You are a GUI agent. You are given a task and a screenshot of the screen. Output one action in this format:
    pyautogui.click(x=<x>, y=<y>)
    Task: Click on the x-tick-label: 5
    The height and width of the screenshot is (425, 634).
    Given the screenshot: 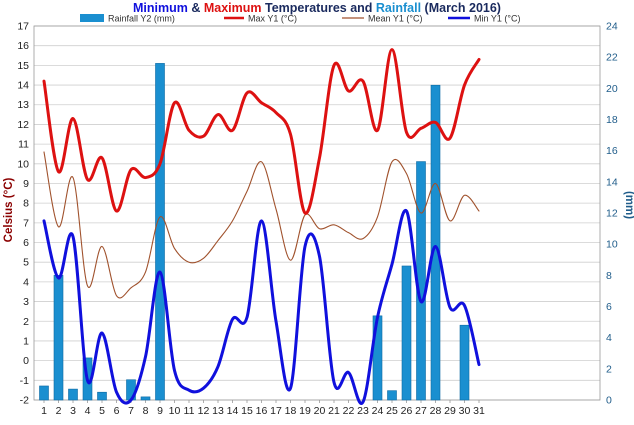 What is the action you would take?
    pyautogui.click(x=102, y=411)
    